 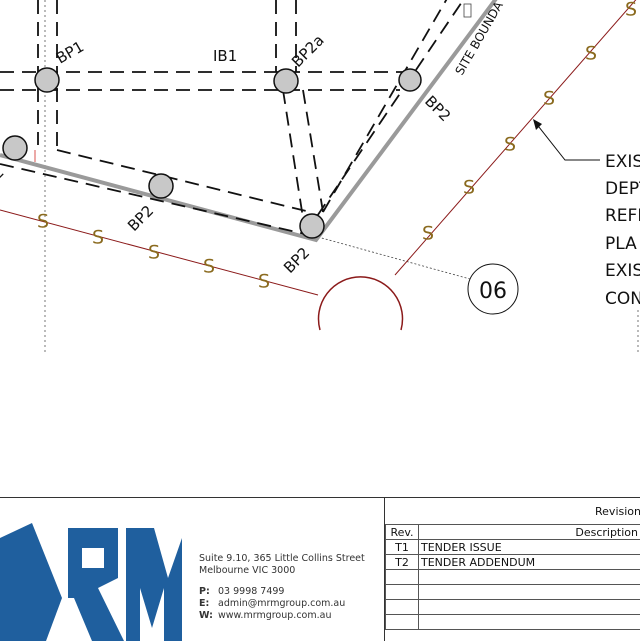 I want to click on email-link: admin@mrmgroup.com.au, so click(x=281, y=603).